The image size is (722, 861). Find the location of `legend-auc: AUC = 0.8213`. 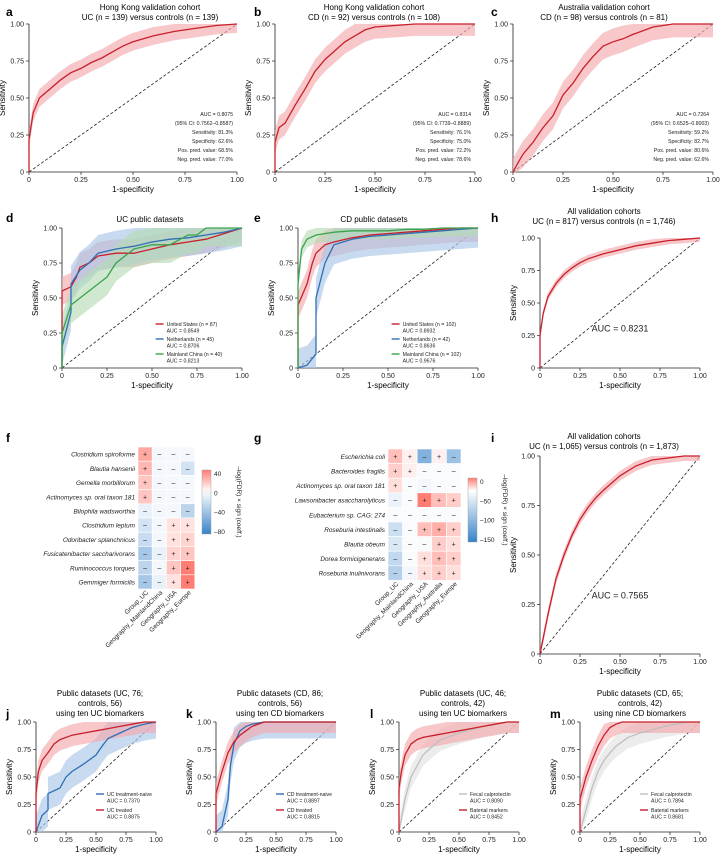

legend-auc: AUC = 0.8213 is located at coordinates (183, 362).